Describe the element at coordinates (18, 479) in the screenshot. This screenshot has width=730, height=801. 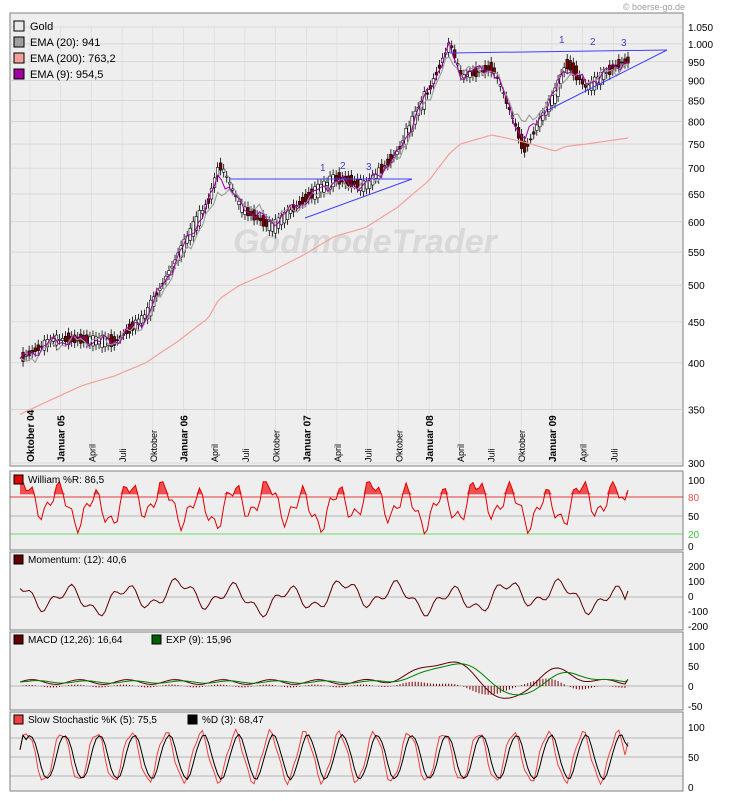
I see `legend-swatch-williams` at that location.